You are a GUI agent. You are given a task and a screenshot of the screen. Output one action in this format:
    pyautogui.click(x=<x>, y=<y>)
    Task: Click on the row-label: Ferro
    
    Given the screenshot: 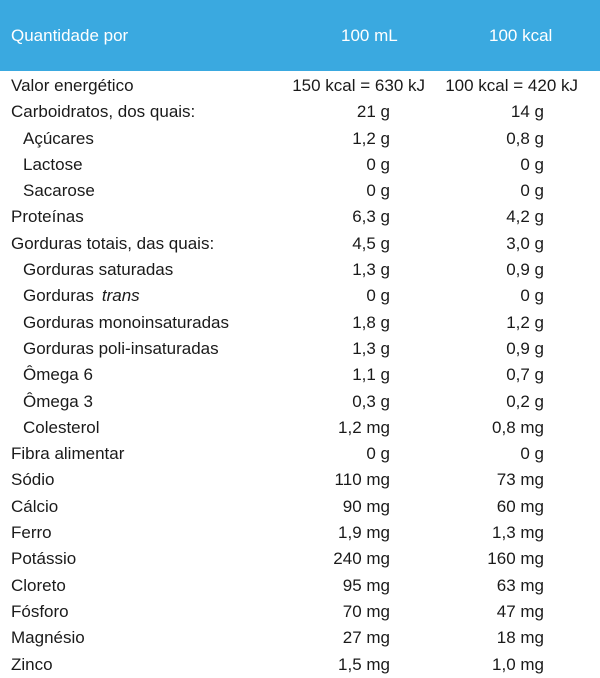 What is the action you would take?
    pyautogui.click(x=31, y=533)
    